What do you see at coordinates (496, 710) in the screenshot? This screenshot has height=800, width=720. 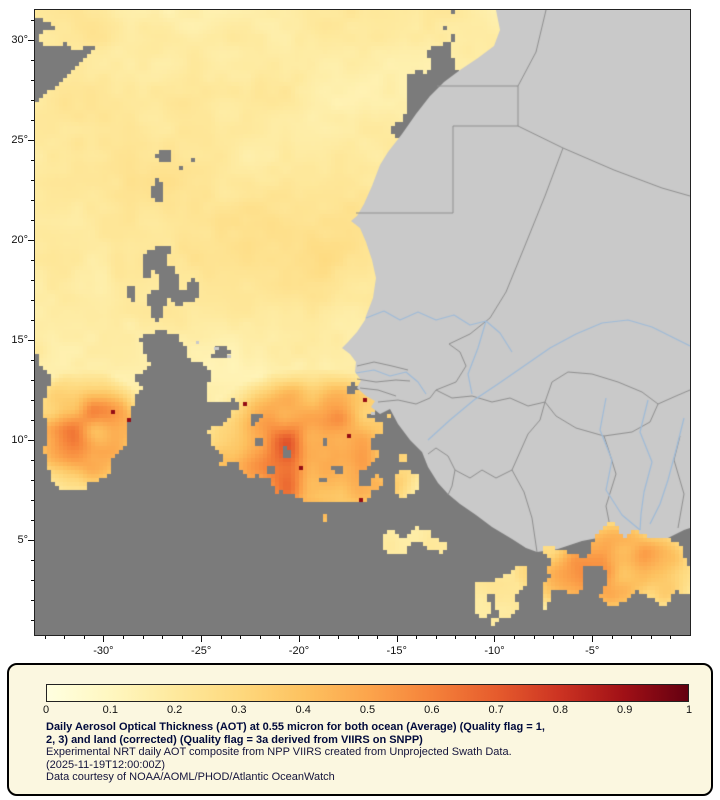 I see `colorbar-tick-label: 0.7` at bounding box center [496, 710].